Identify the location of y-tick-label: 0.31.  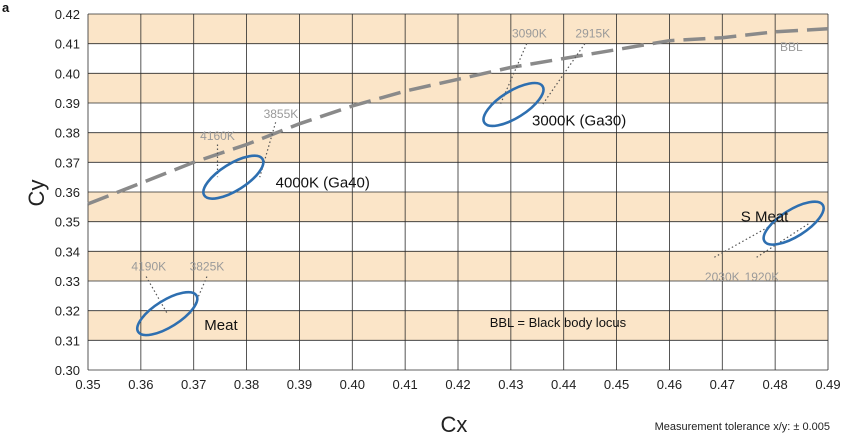
(67, 340).